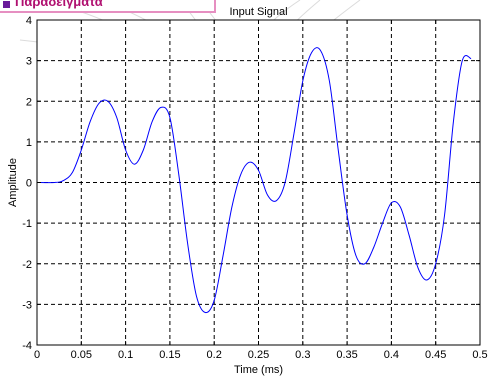 This screenshot has width=493, height=380. I want to click on x-tick-label: 0, so click(37, 355).